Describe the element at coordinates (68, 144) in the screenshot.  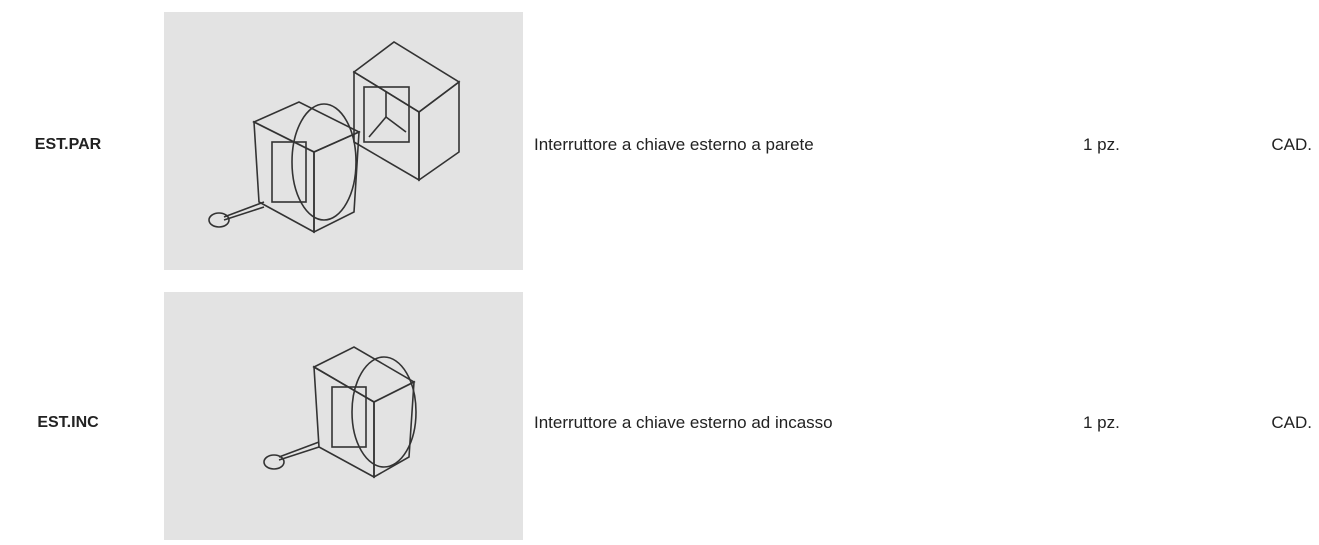
I see `product-code: EST.PAR` at that location.